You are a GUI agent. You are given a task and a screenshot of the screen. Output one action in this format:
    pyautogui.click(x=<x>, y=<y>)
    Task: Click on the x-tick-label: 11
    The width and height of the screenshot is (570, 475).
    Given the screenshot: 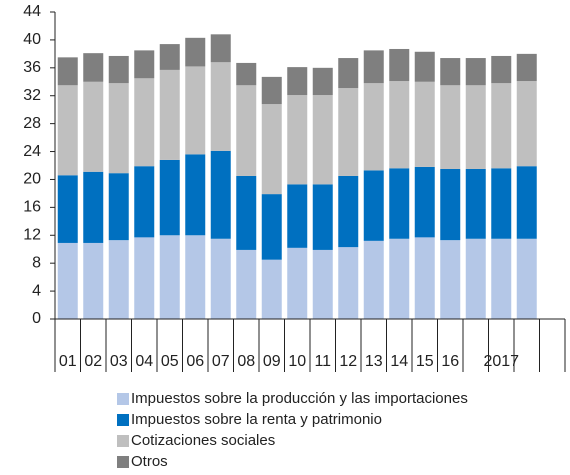 What is the action you would take?
    pyautogui.click(x=322, y=361)
    